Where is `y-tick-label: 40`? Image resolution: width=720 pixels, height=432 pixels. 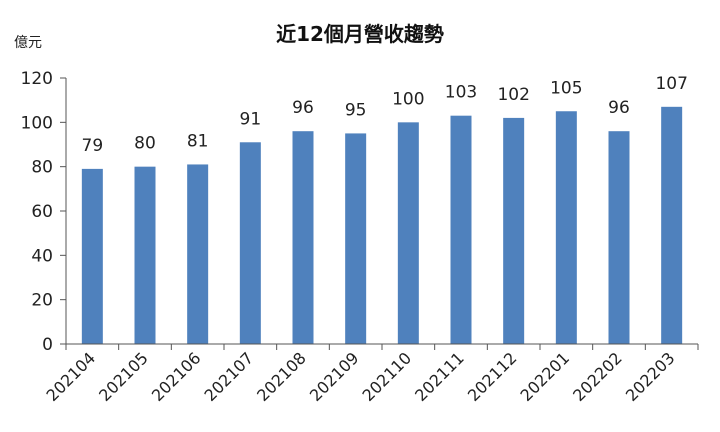 y-tick-label: 40 is located at coordinates (42, 256).